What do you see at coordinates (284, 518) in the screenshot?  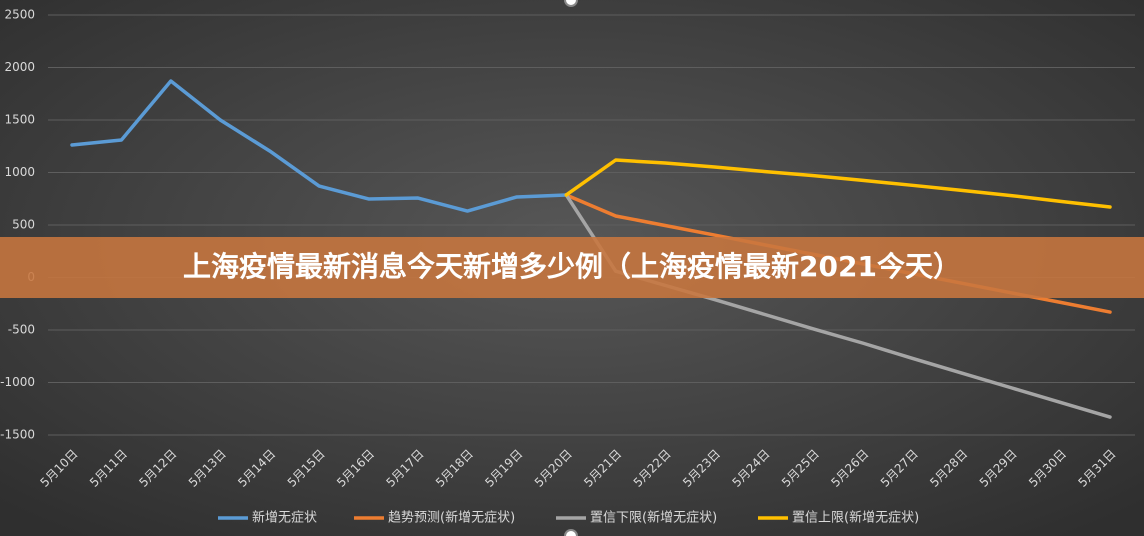 I see `legend-label: 新增无症状` at bounding box center [284, 518].